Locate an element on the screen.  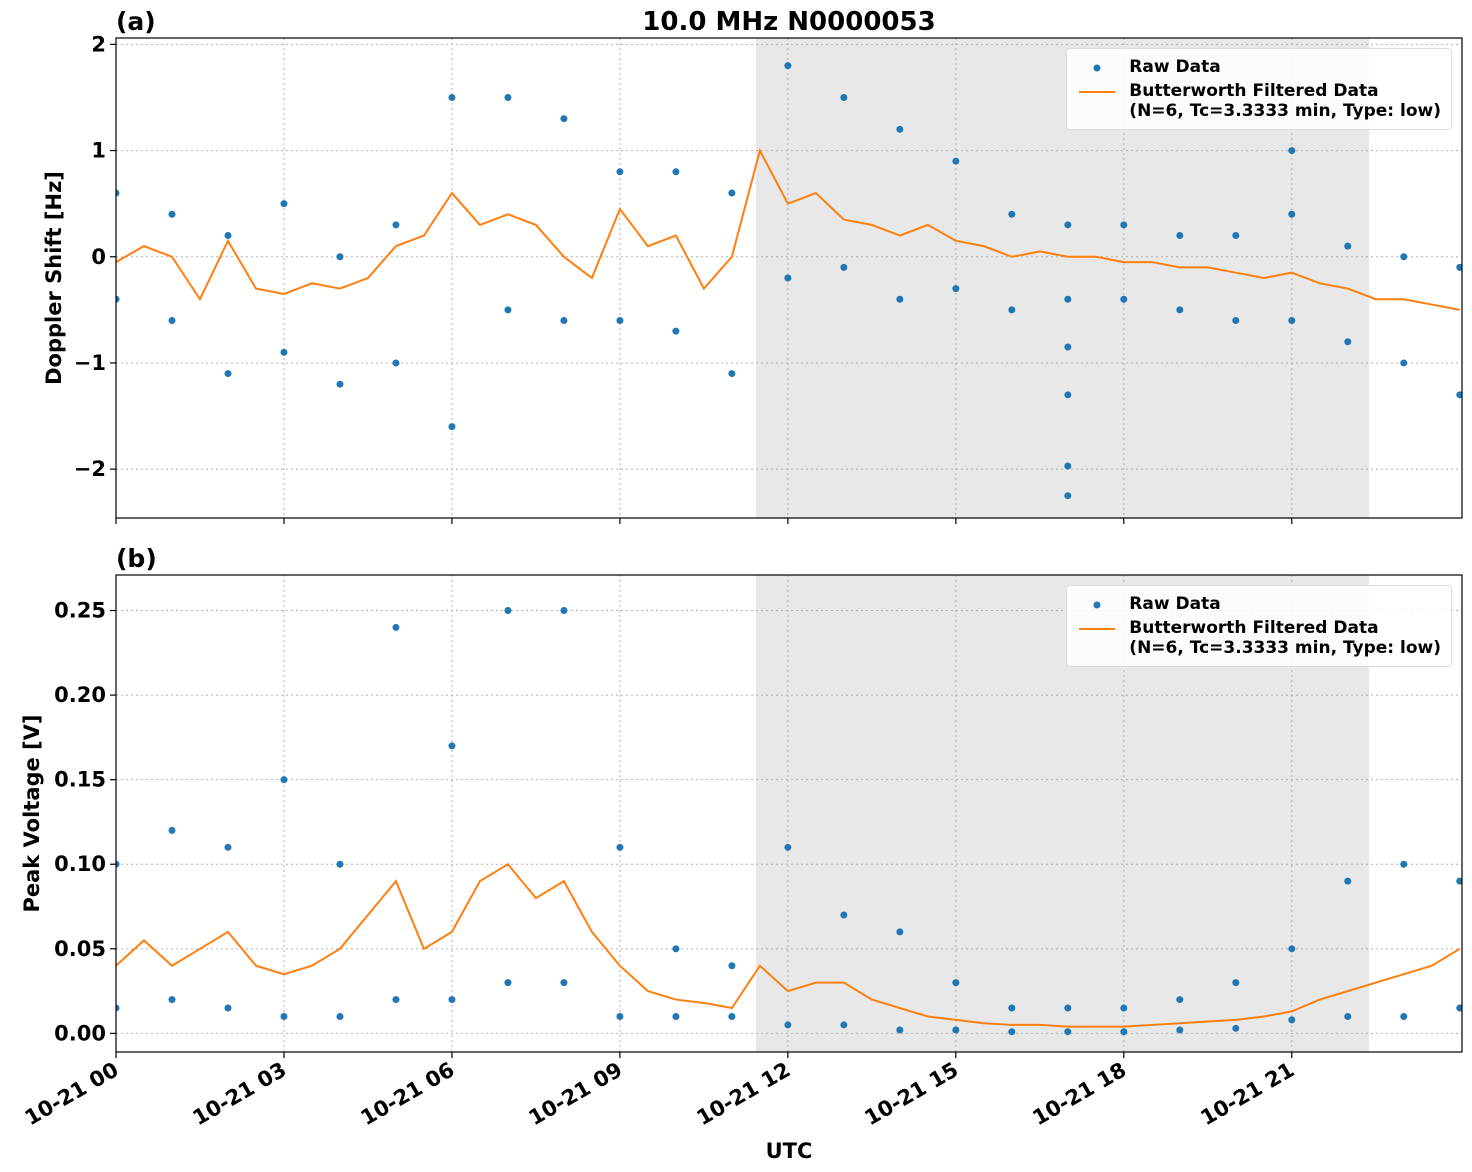
x-tick-label: 10-21 21 is located at coordinates (1247, 1094).